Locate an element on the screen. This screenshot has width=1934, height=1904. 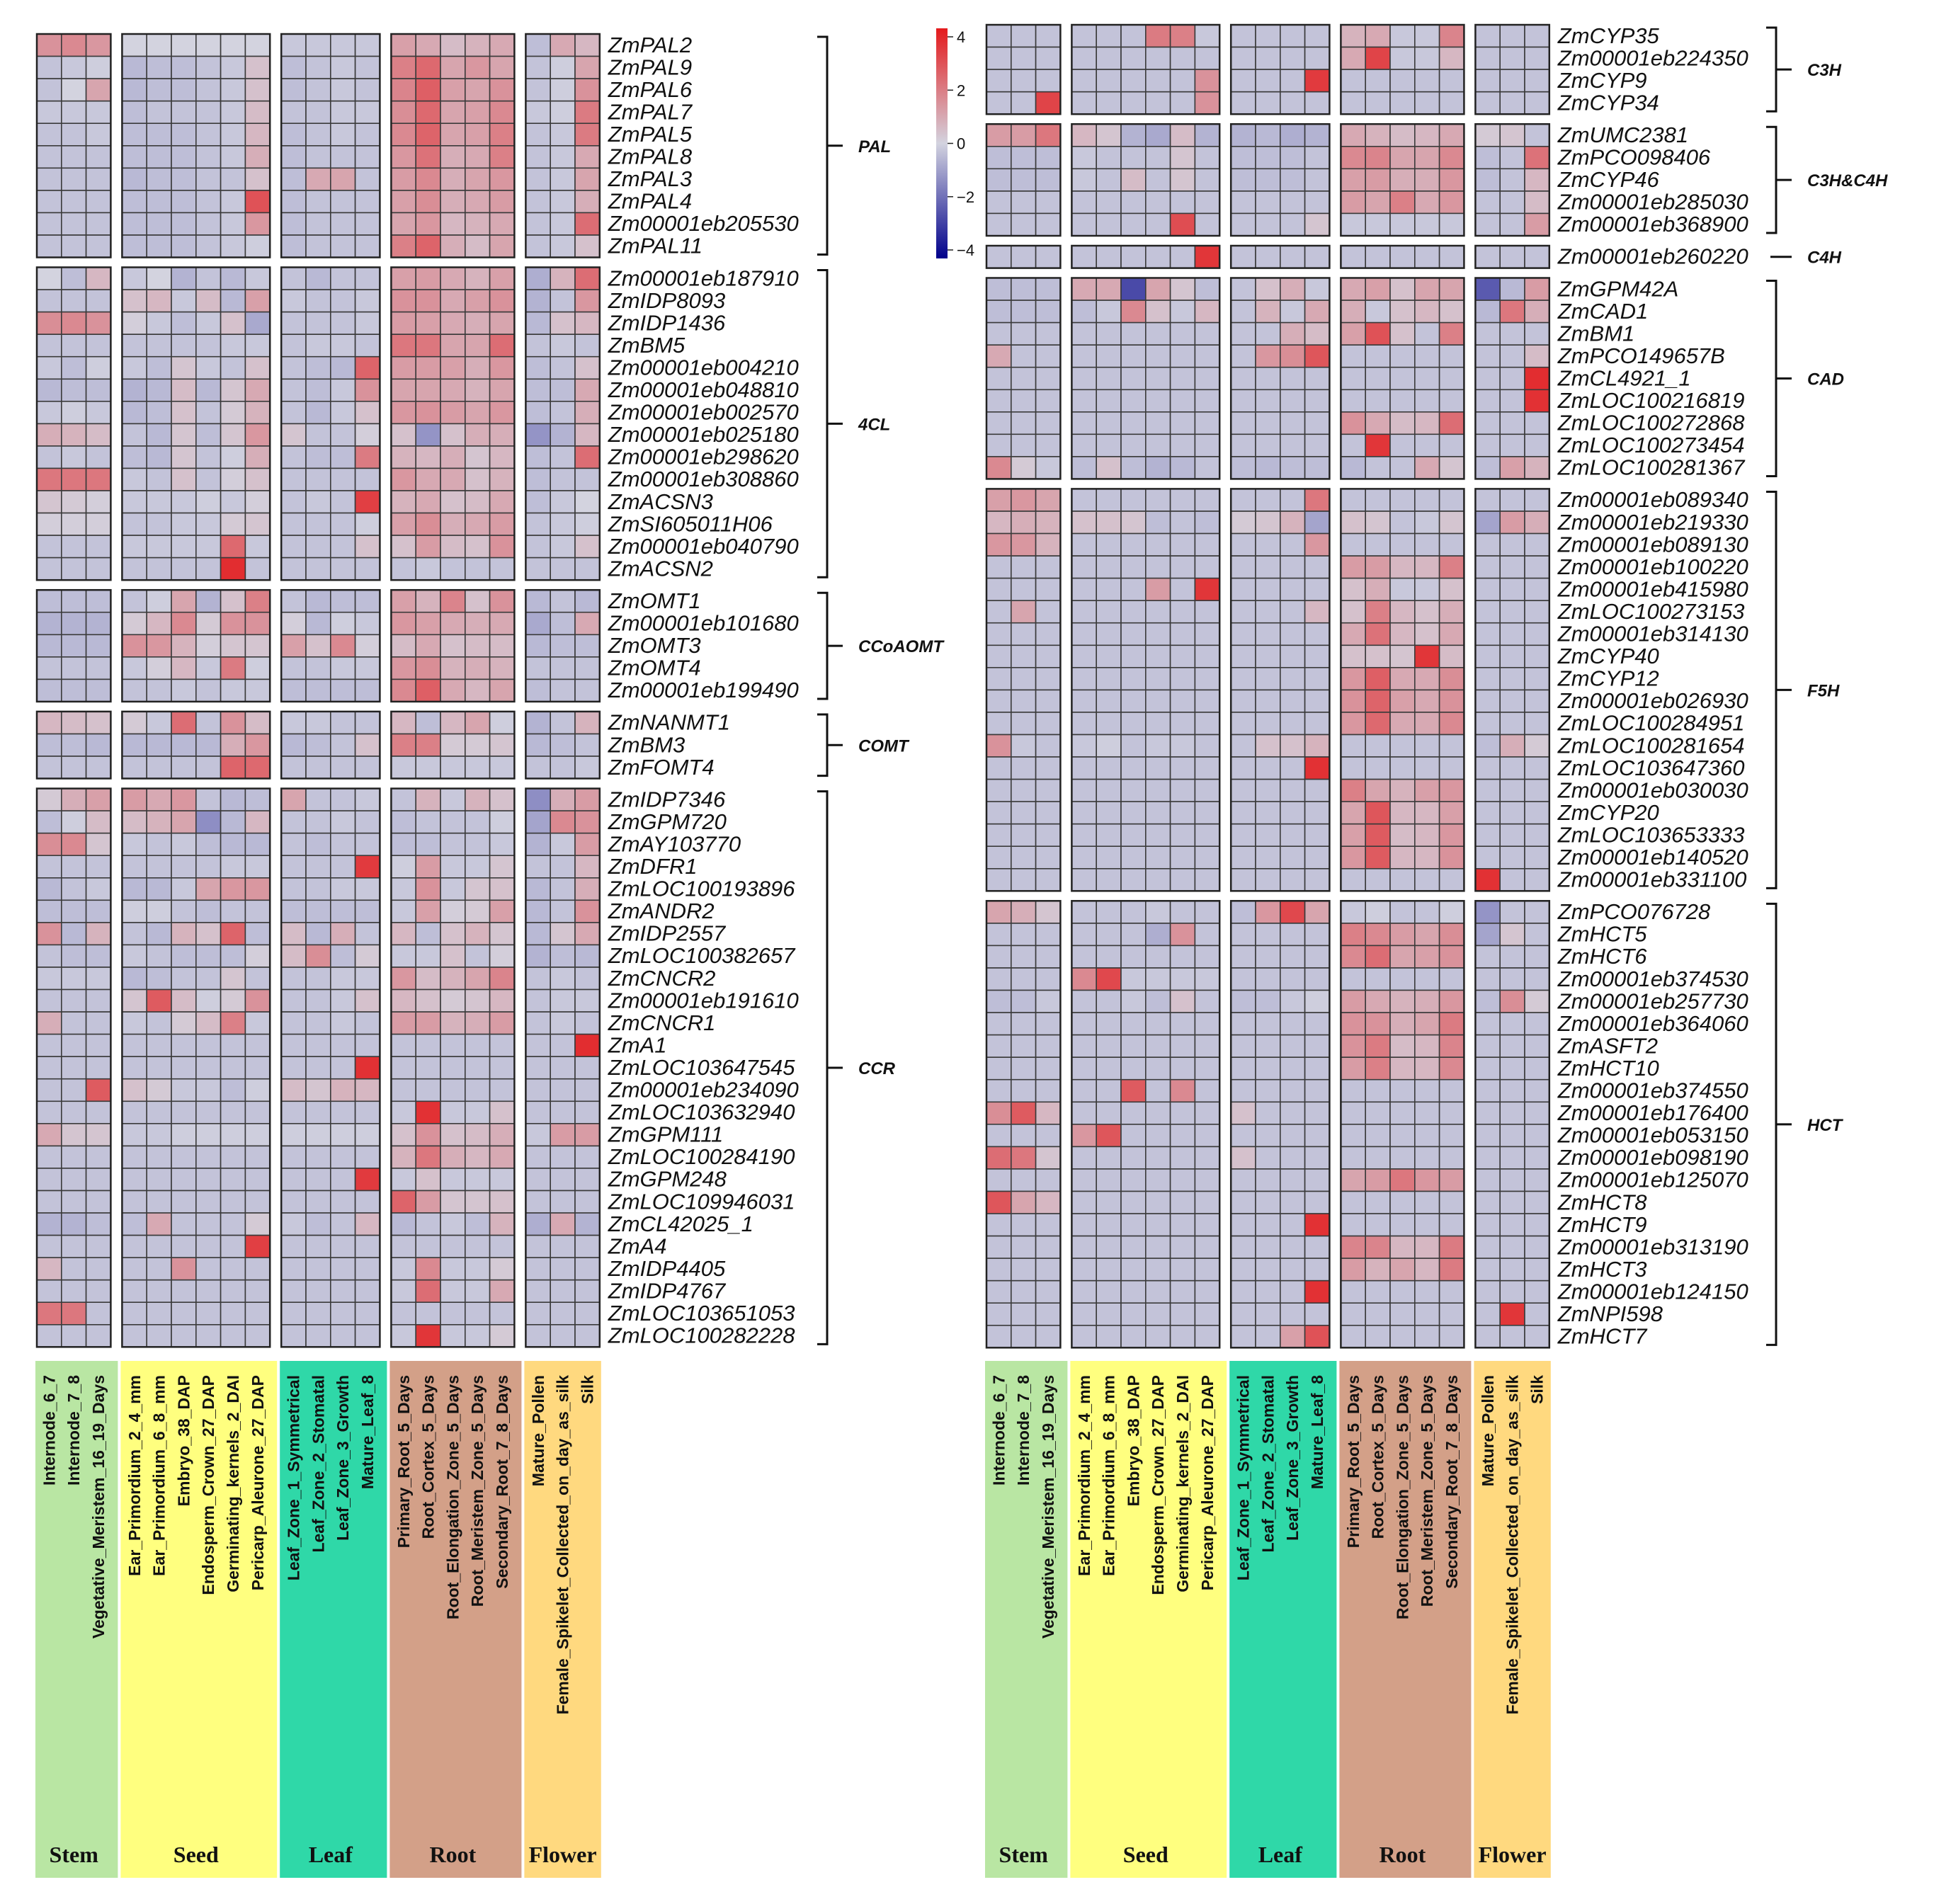
tissue-label: Endosperm_Crown_27_DAP is located at coordinates (208, 1485).